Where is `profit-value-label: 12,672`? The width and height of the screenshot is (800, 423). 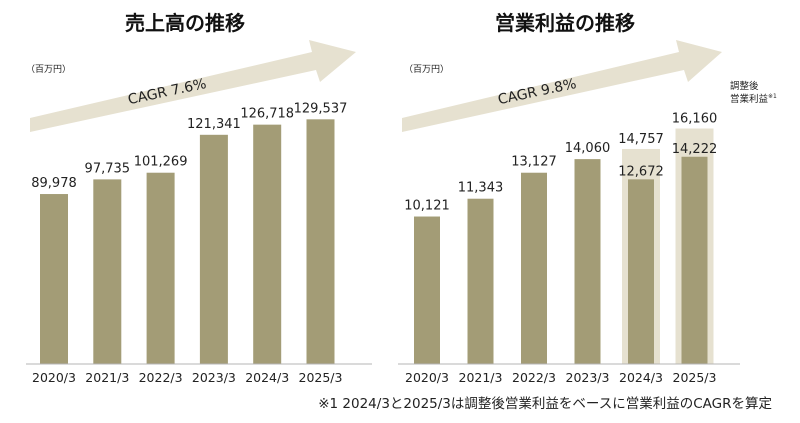
profit-value-label: 12,672 is located at coordinates (641, 171).